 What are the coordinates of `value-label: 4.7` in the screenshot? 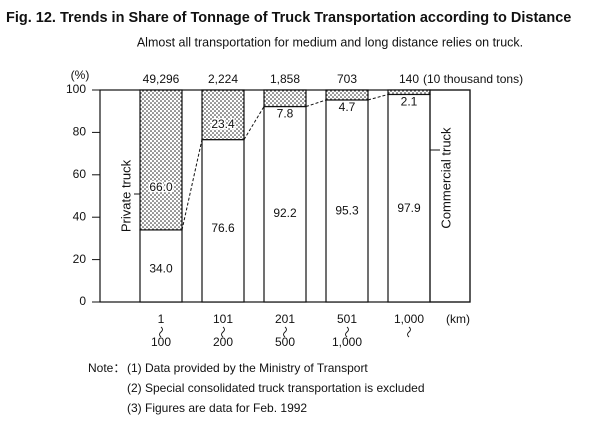 It's located at (347, 107).